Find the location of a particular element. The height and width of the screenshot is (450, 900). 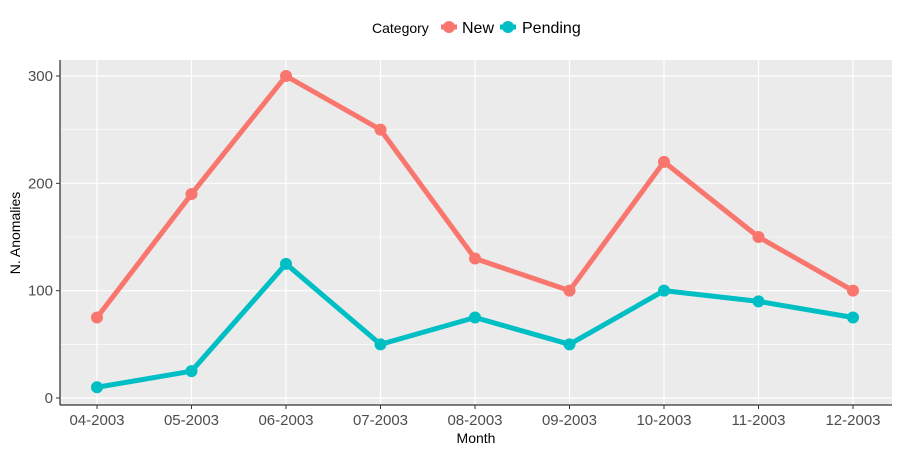

x-tick-label: 06-2003 is located at coordinates (285, 420).